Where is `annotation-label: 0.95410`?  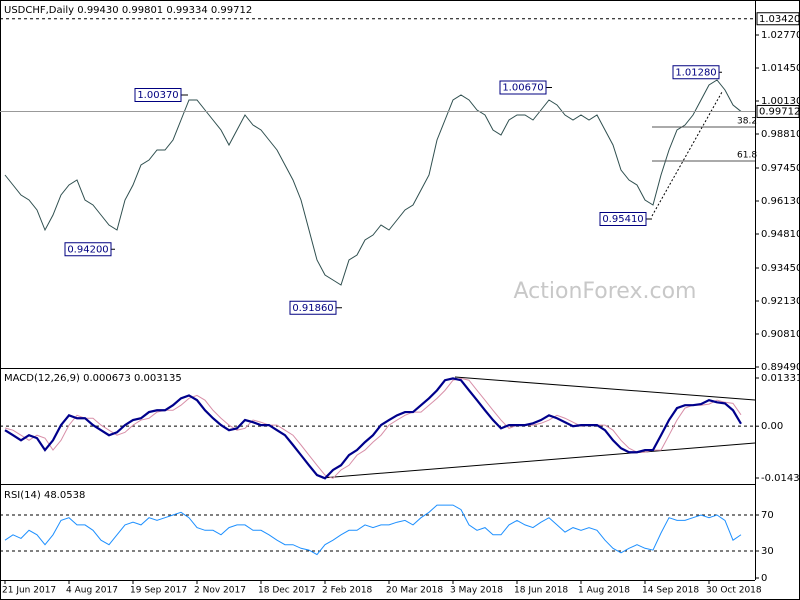 annotation-label: 0.95410 is located at coordinates (622, 219).